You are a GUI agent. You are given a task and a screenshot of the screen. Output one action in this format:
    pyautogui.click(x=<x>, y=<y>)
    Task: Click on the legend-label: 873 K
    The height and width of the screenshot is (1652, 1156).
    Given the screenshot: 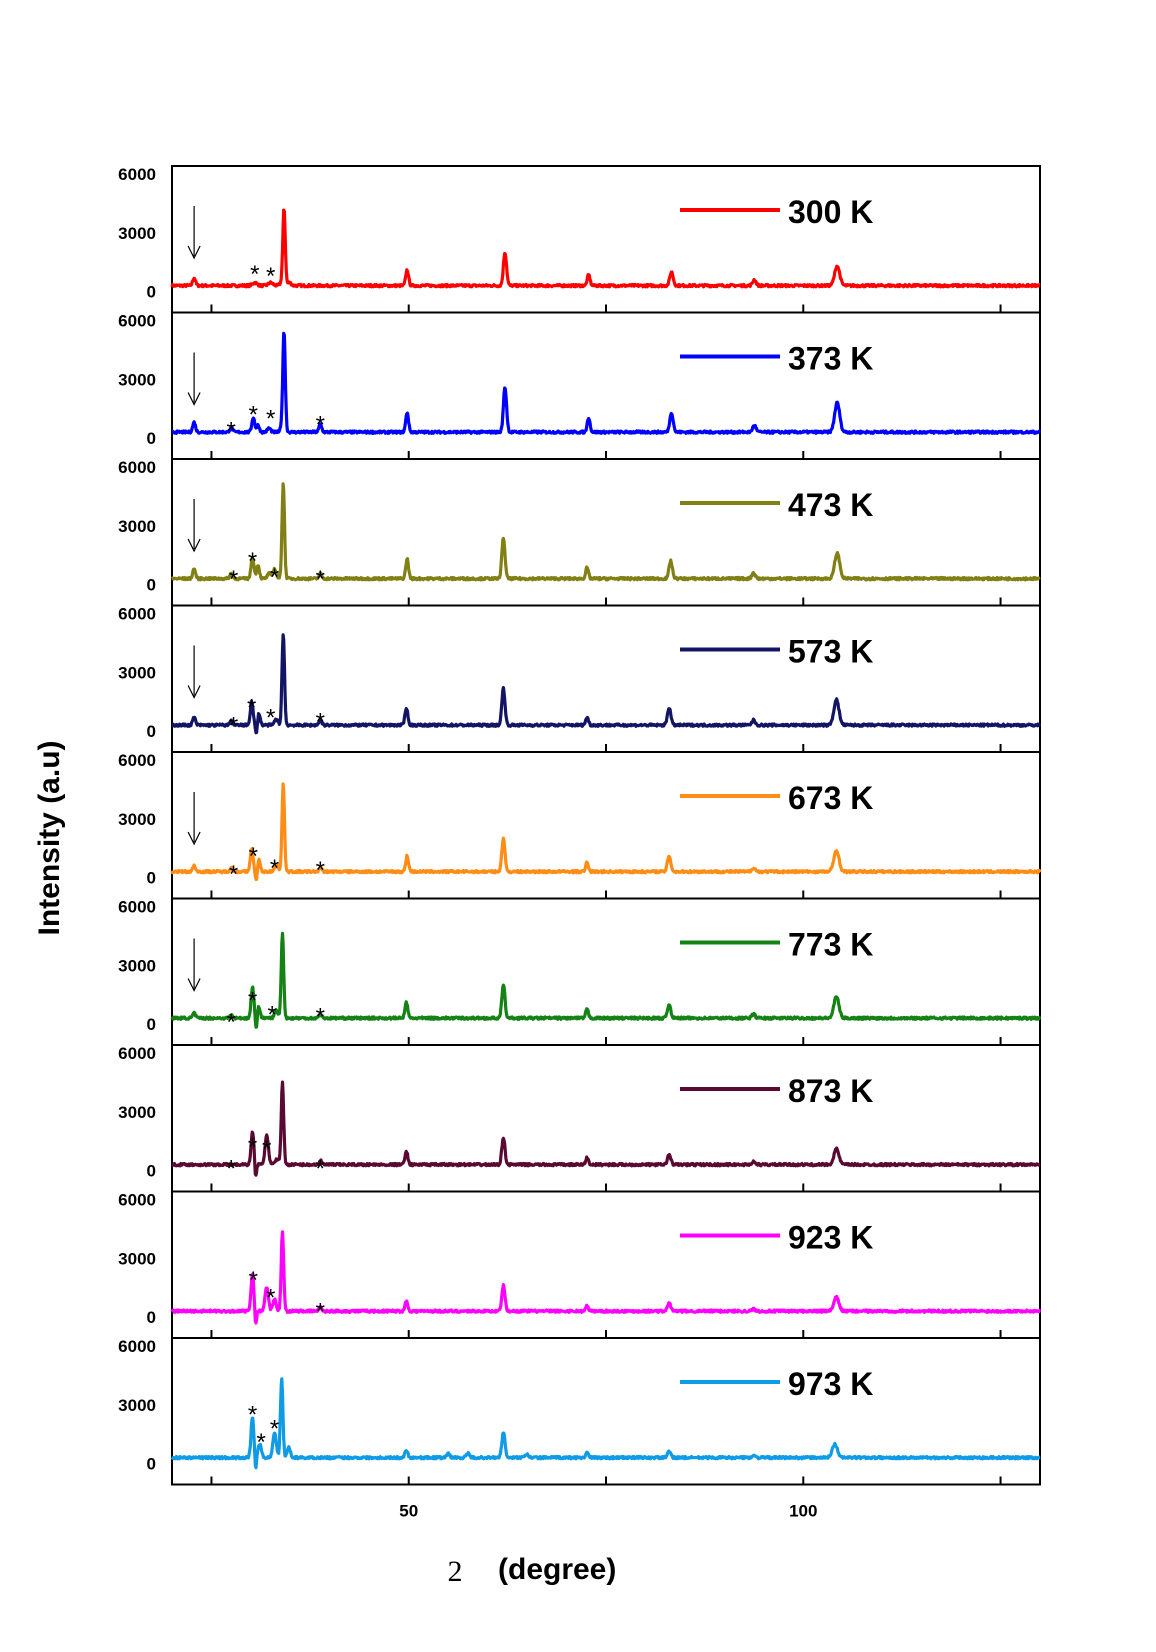 What is the action you would take?
    pyautogui.click(x=830, y=1091)
    